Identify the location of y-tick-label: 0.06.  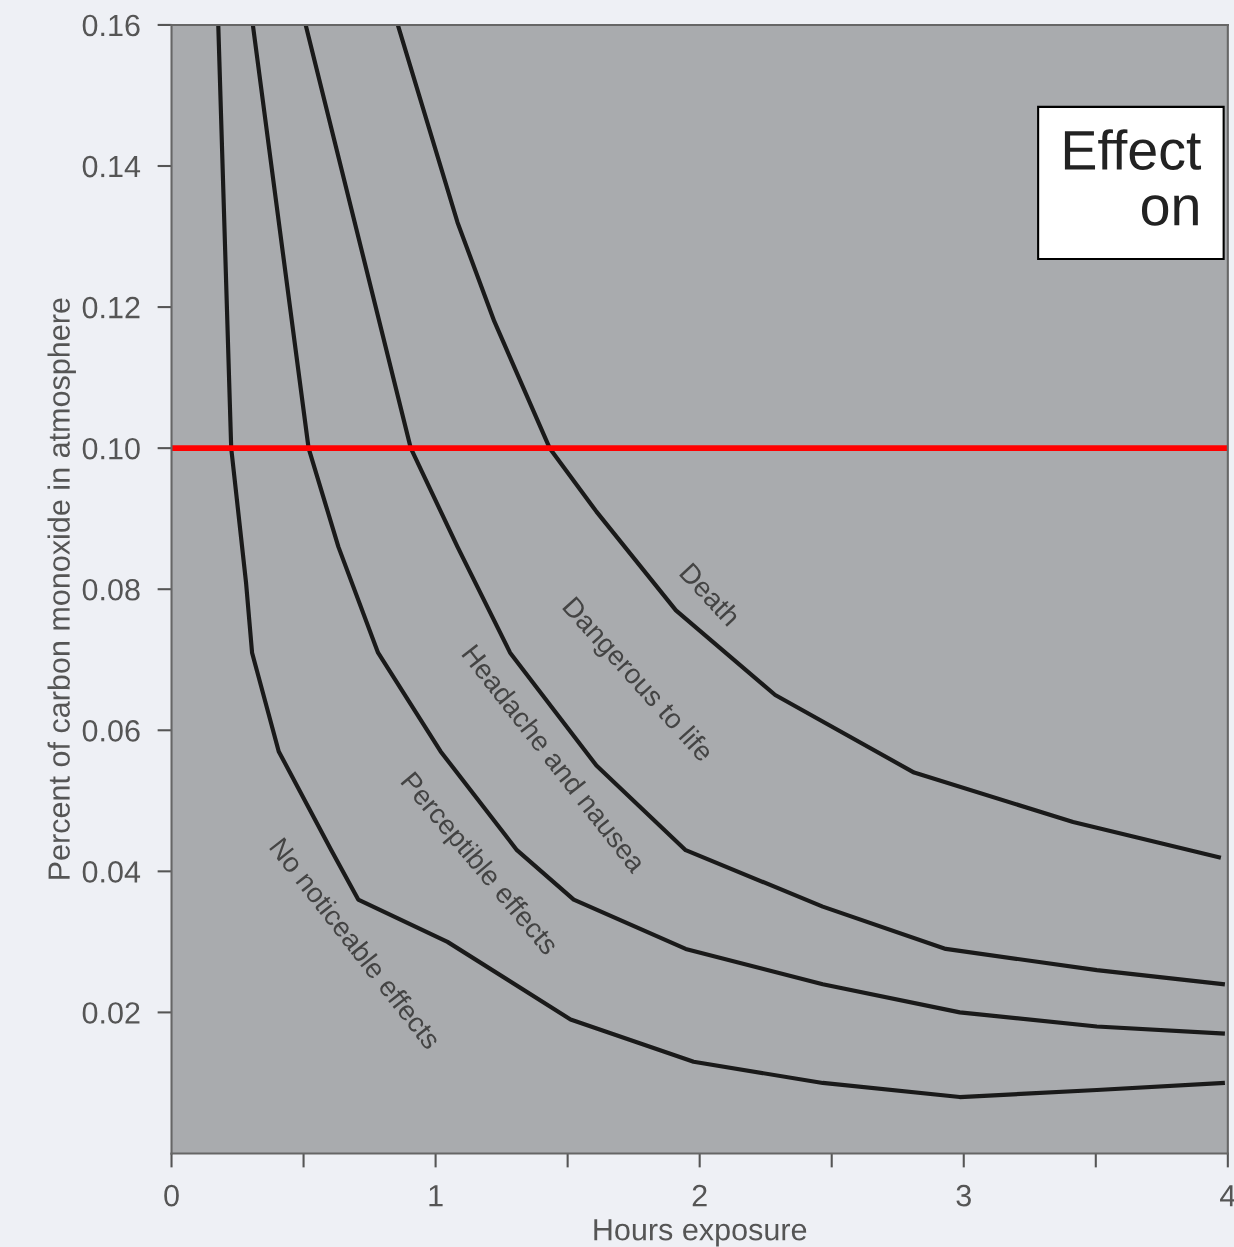
(111, 731).